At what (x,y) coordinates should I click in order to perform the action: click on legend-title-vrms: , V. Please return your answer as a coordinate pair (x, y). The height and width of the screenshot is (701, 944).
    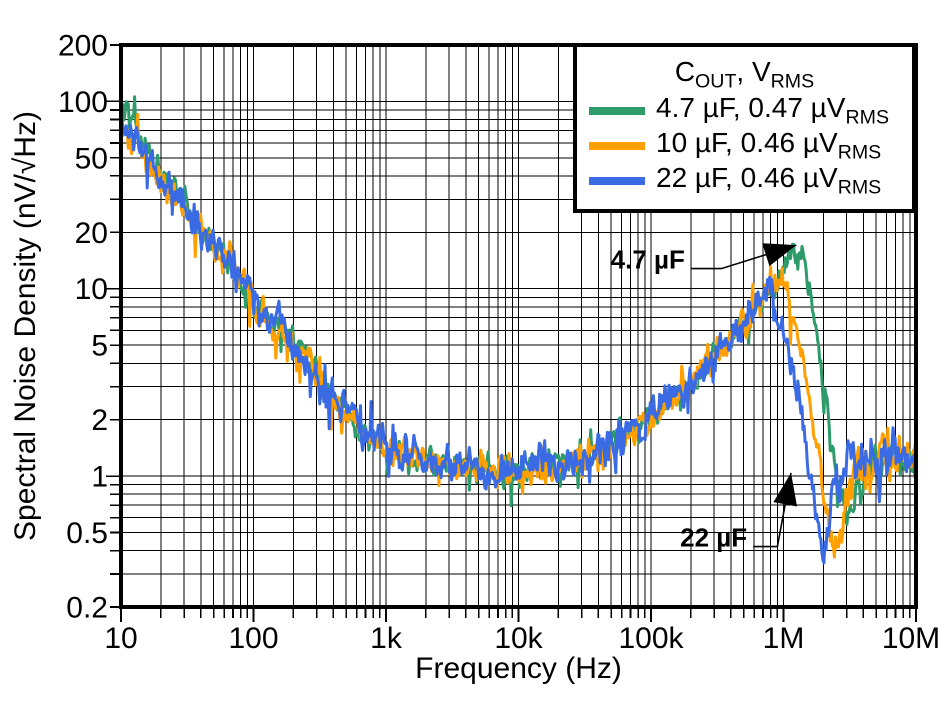
    Looking at the image, I should click on (753, 71).